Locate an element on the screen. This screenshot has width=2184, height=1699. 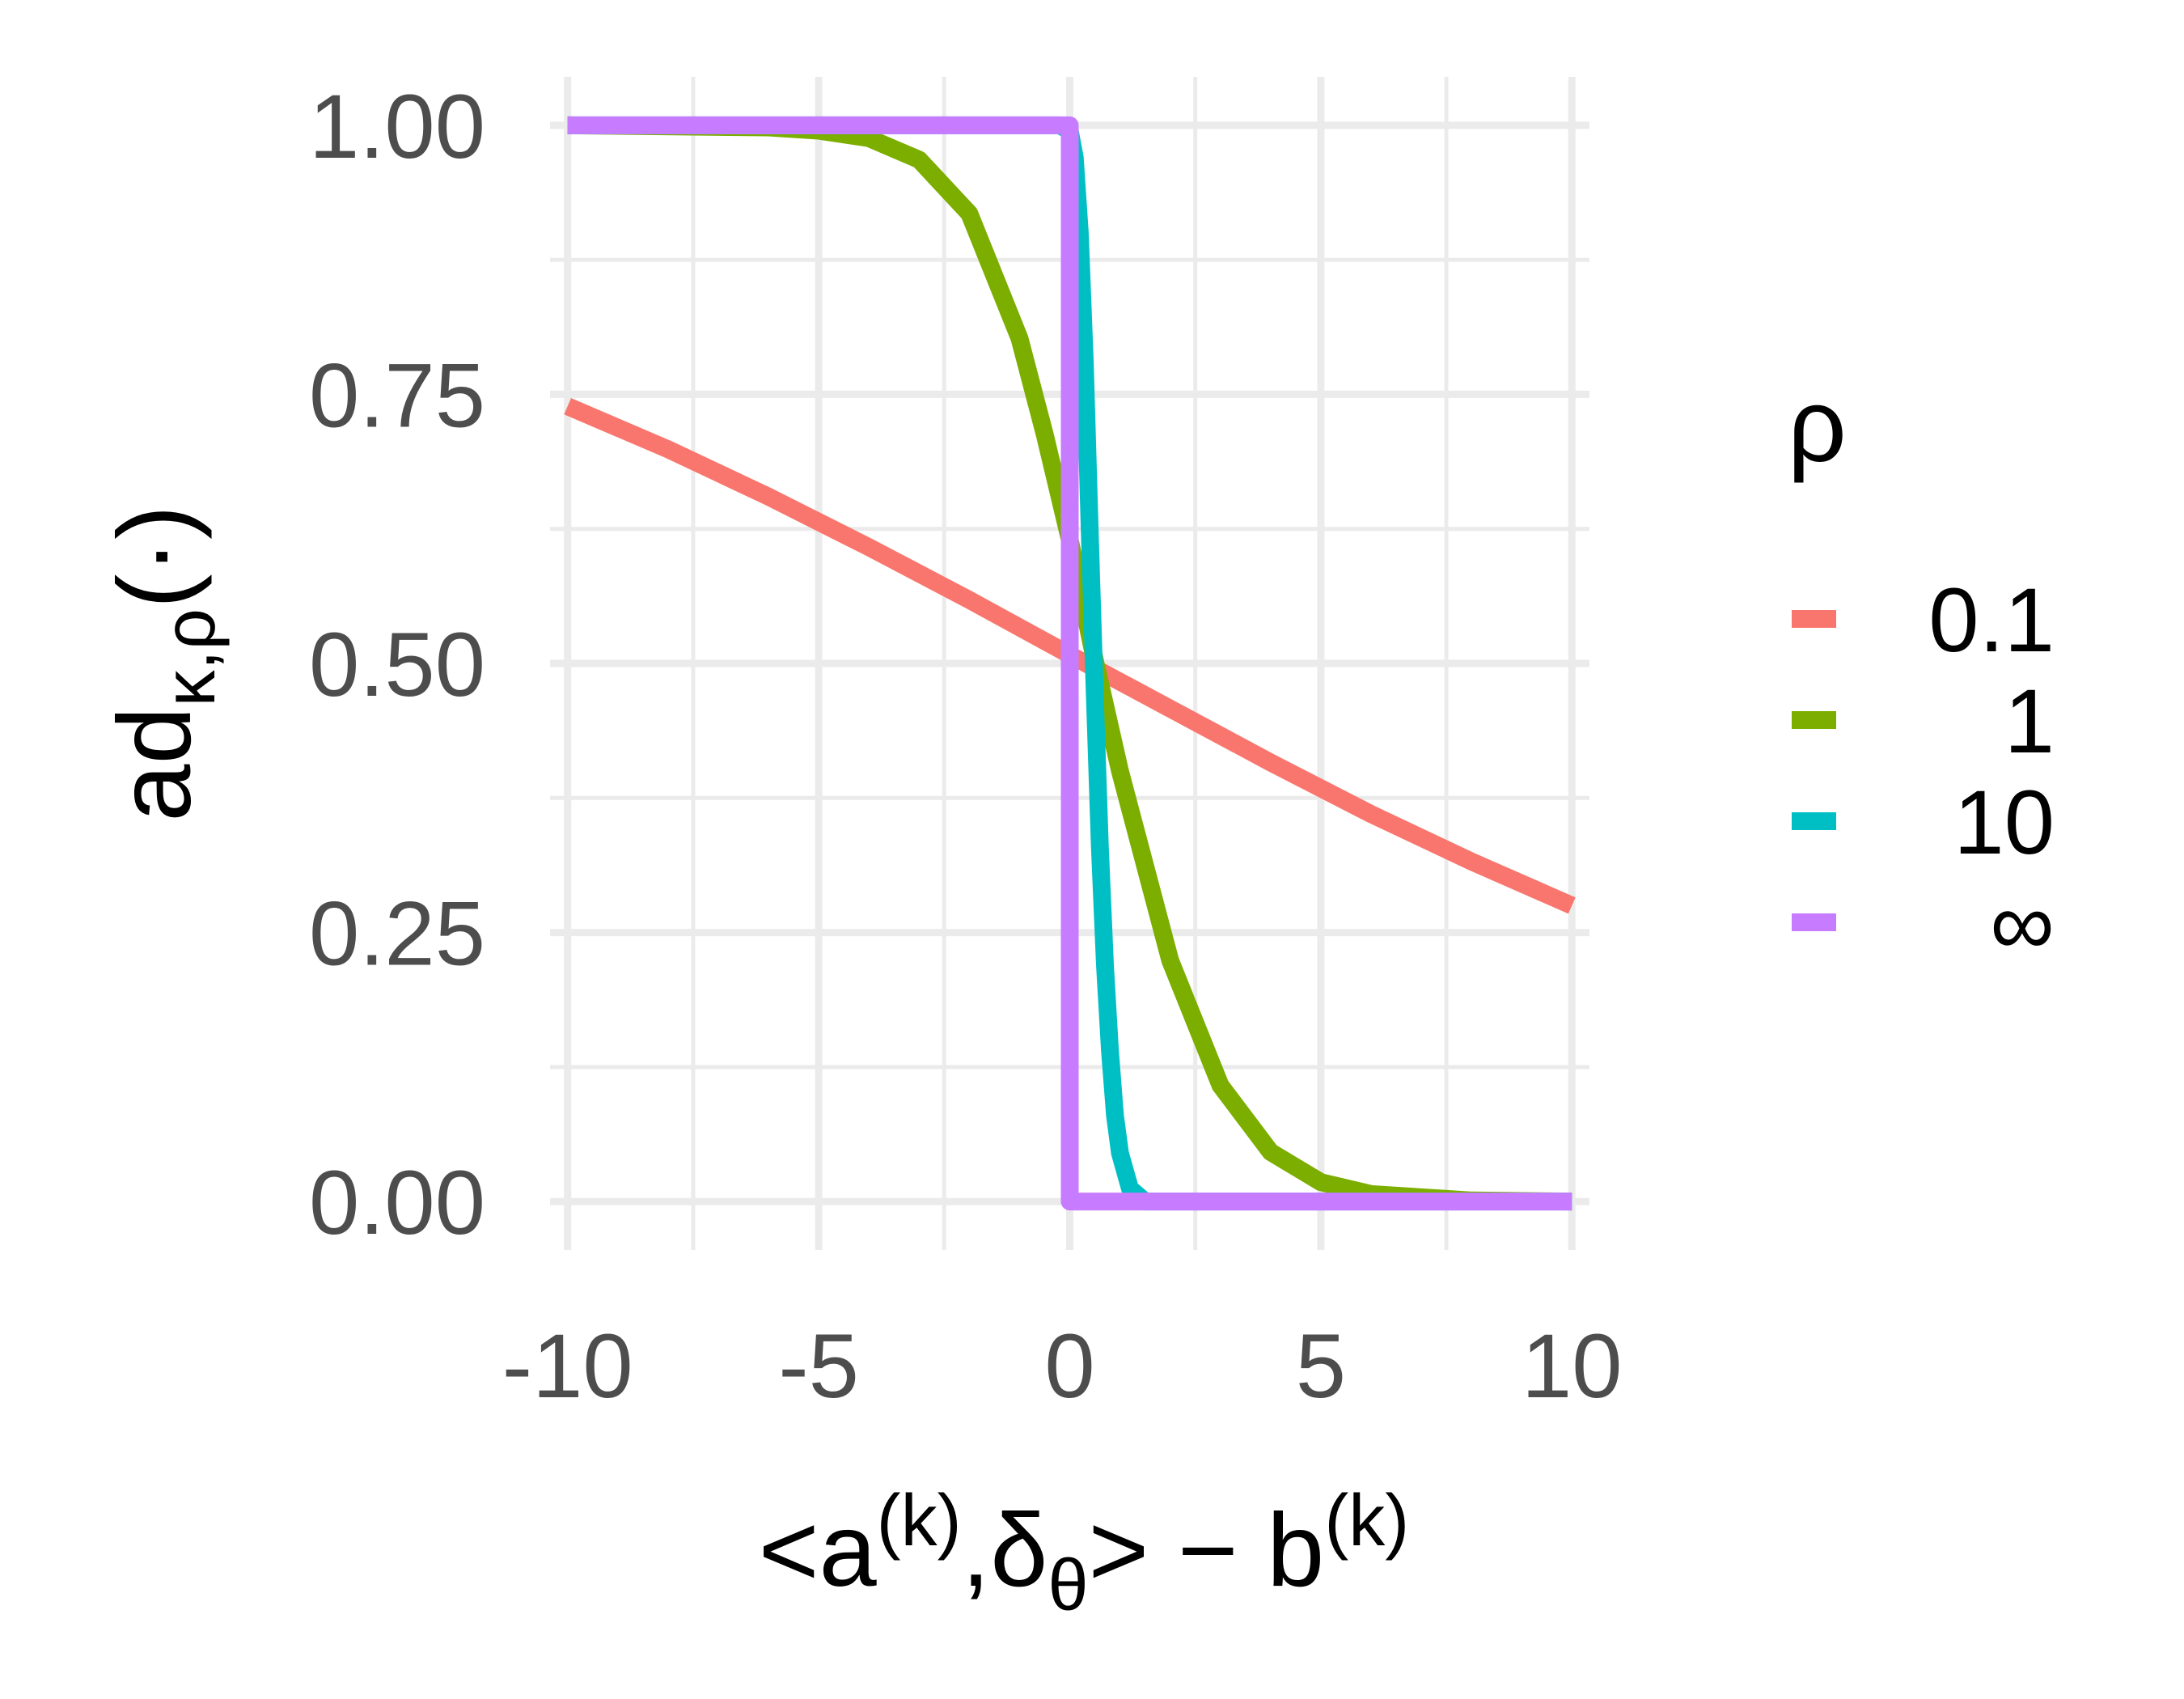
legend-label: ∞ is located at coordinates (2022, 923).